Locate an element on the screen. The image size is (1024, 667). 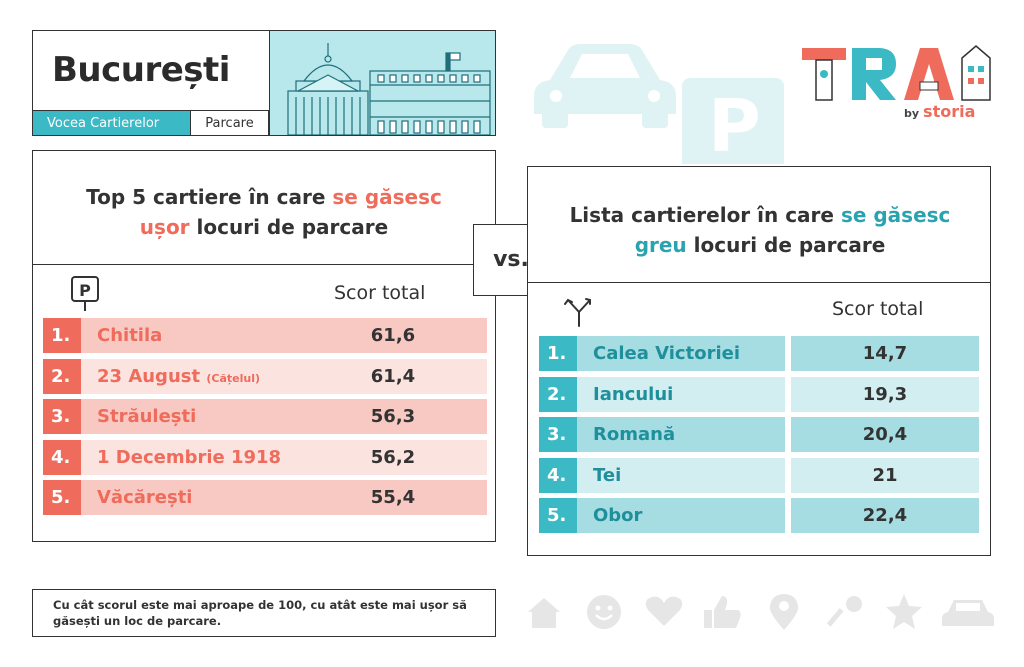
parking-decor-sign is located at coordinates (733, 121).